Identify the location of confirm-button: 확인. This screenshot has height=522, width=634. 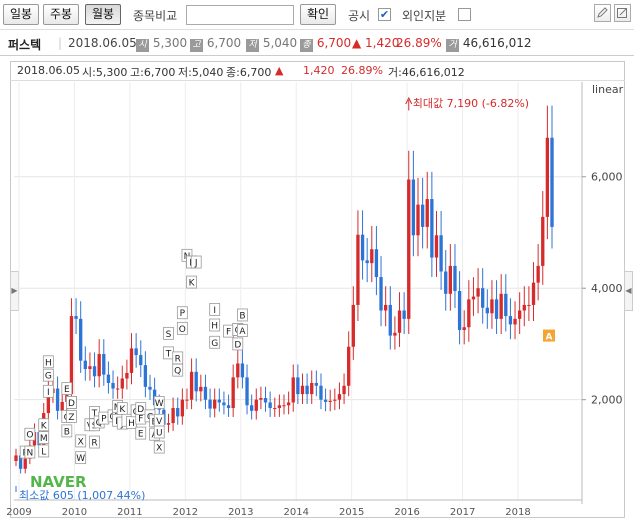
(318, 14).